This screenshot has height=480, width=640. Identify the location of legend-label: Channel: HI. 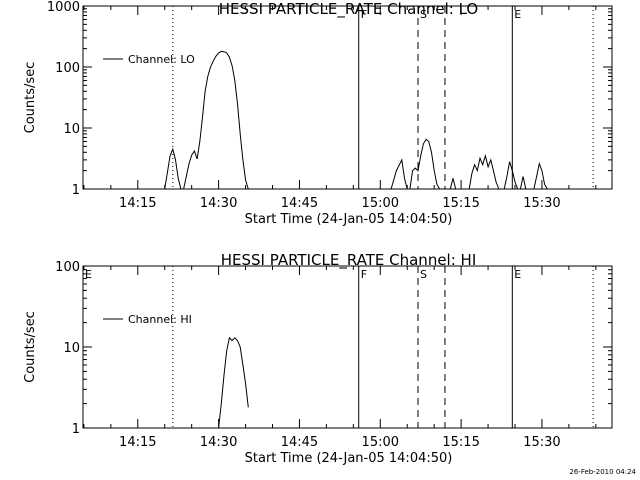
(160, 319).